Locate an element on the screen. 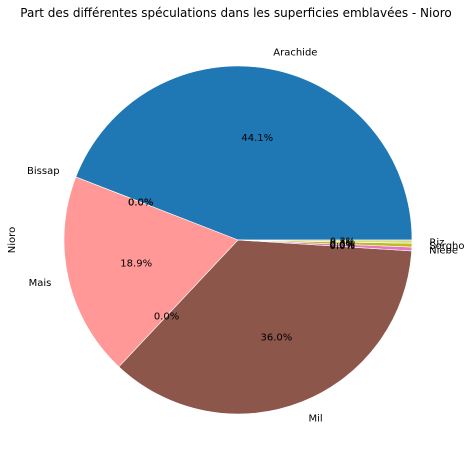  pie-category-label-mil: Mil is located at coordinates (315, 418).